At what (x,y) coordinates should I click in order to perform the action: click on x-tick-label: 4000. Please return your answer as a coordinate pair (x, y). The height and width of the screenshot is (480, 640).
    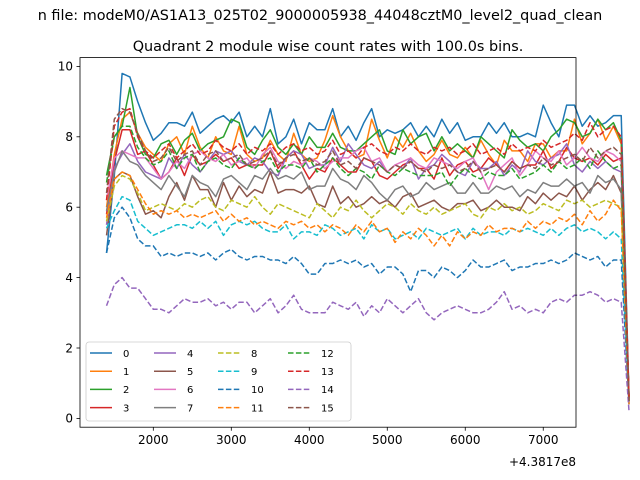
    Looking at the image, I should click on (309, 440).